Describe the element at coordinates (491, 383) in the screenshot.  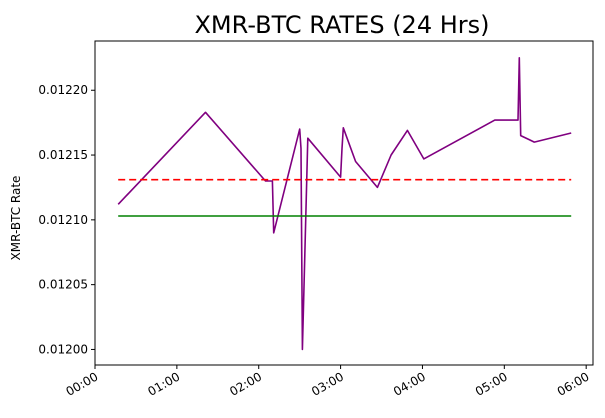
I see `x-tick-label: 05:00` at that location.